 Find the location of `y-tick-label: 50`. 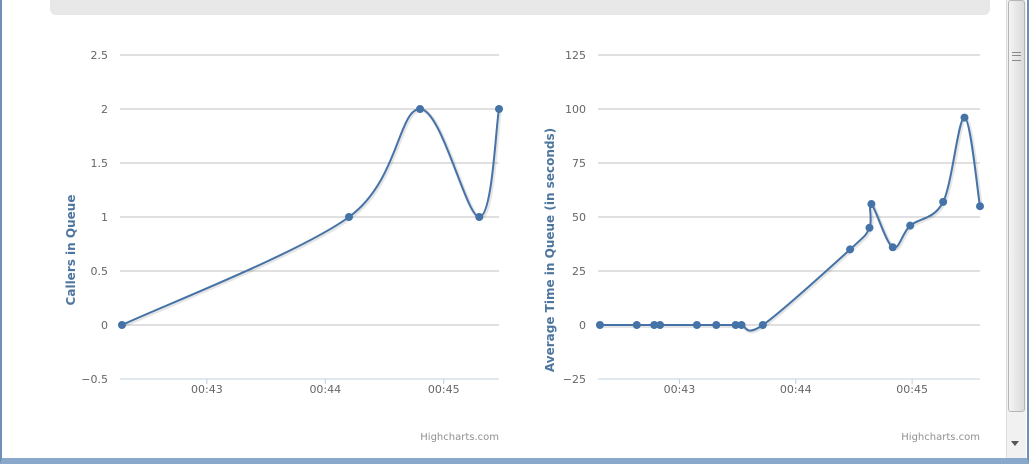

y-tick-label: 50 is located at coordinates (579, 217).